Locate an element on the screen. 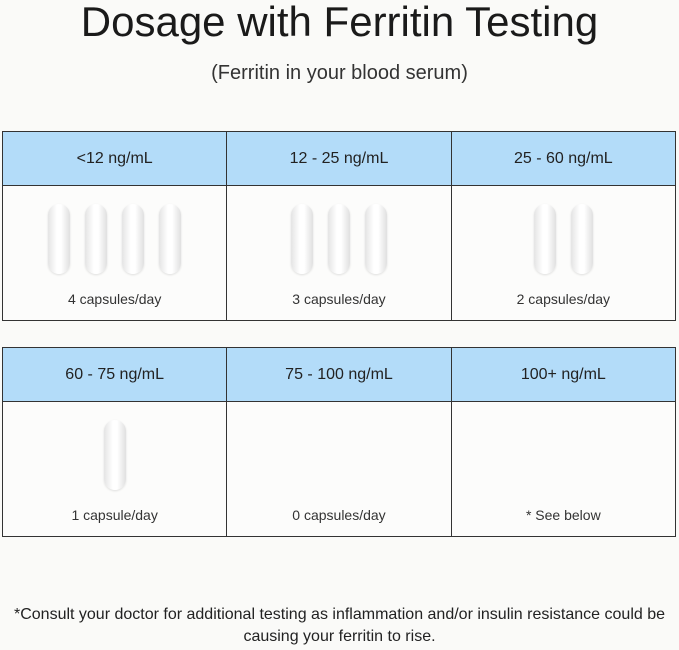 This screenshot has height=650, width=679. dosage-label: 1 capsule/day is located at coordinates (114, 515).